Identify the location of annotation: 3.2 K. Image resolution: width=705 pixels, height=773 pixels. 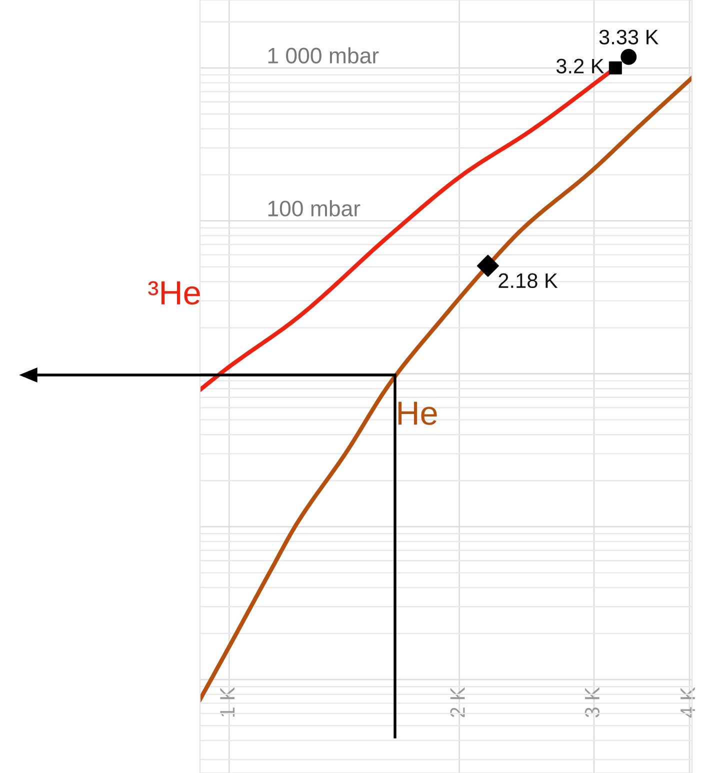
(580, 66).